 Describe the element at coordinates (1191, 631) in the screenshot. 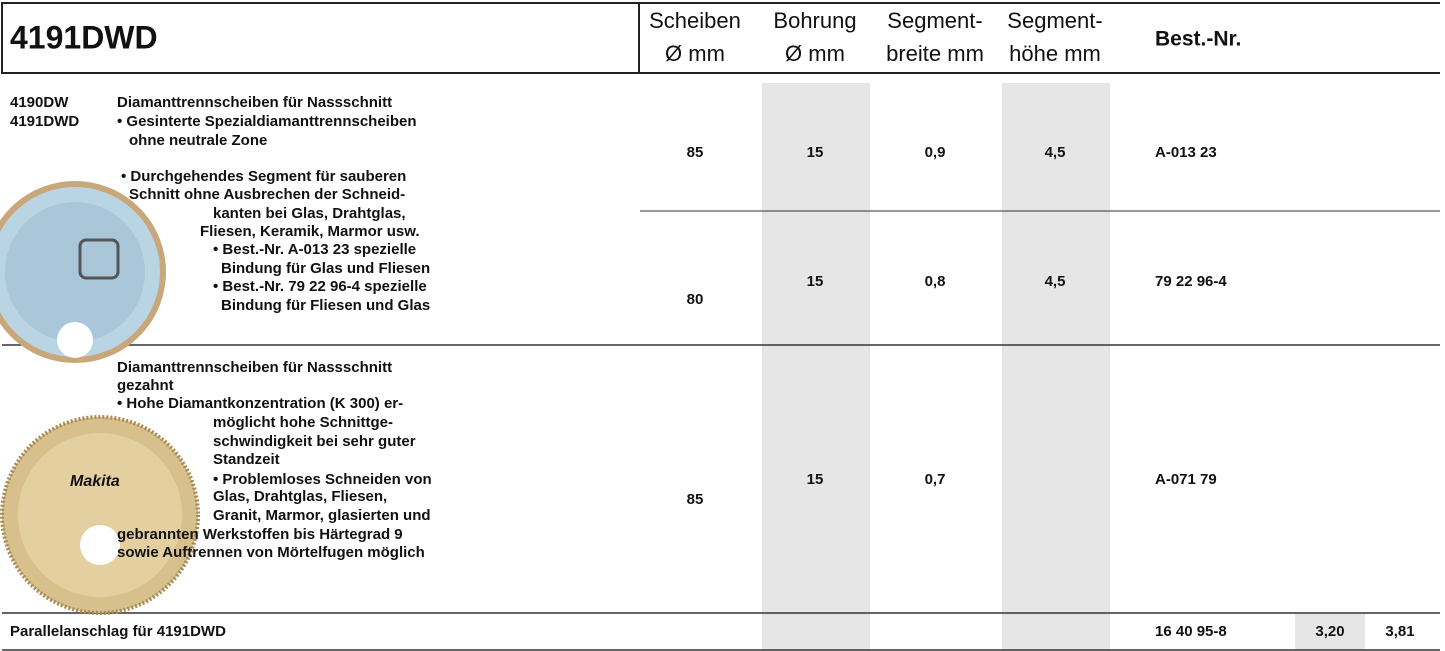

I see `cell: 16 40 95-8` at that location.